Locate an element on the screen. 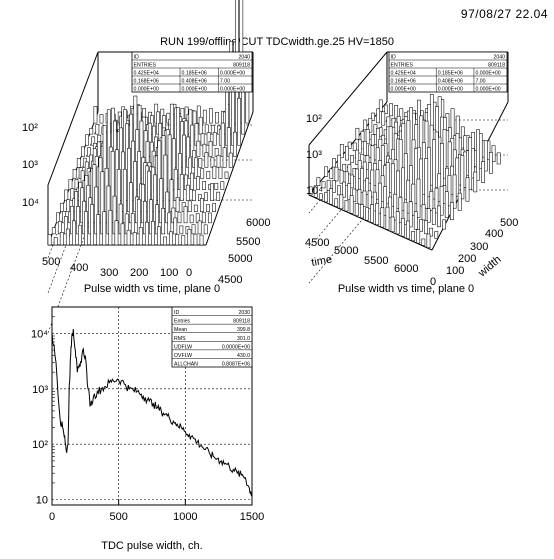  hist-stats-label: ID is located at coordinates (176, 313).